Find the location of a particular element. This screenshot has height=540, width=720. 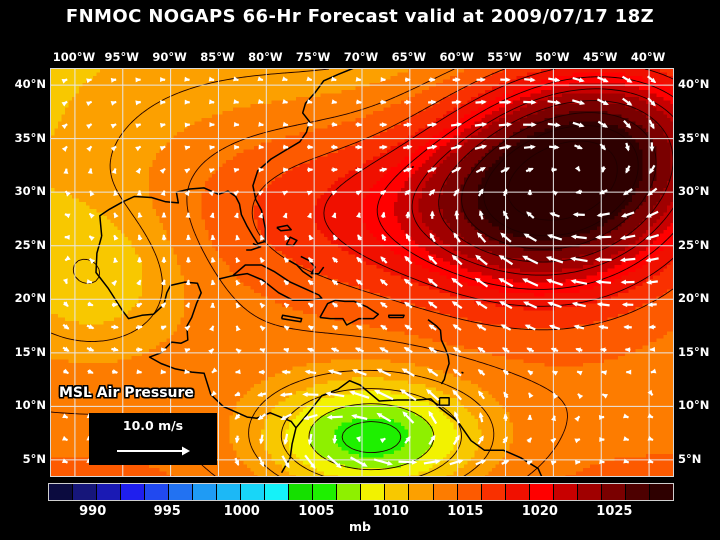

lat-tick-label-left: 40°N is located at coordinates (24, 84).